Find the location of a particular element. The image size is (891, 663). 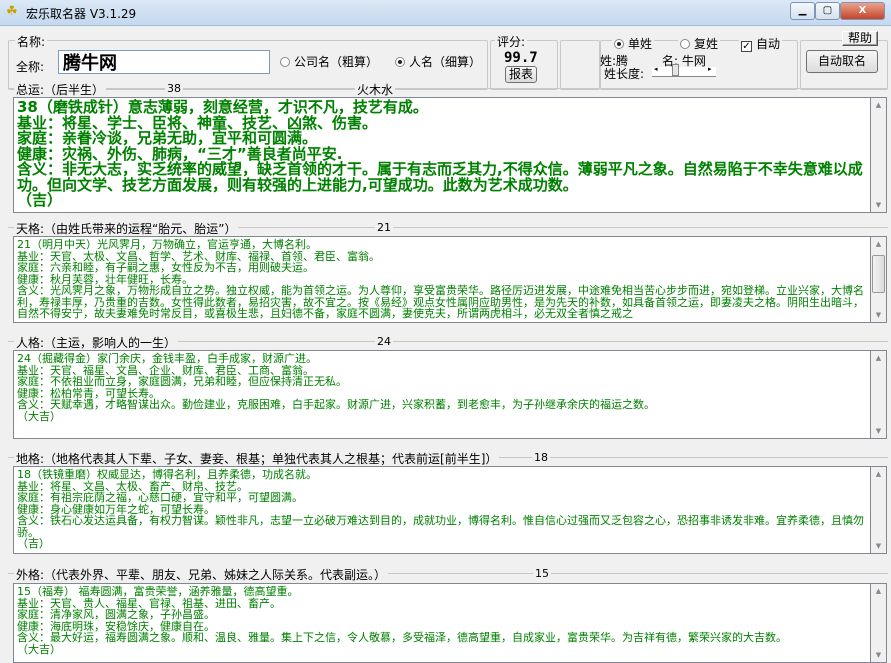

auto-checkbox: ✓ 自动 is located at coordinates (761, 43).